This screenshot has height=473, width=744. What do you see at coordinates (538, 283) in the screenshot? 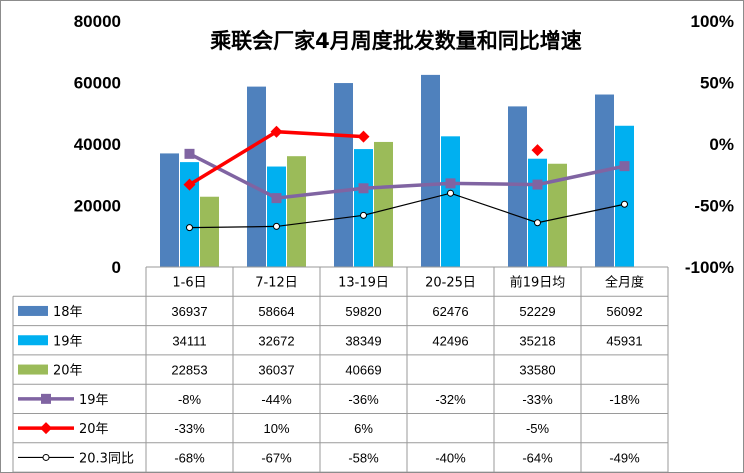
I see `category-label: 前19日均` at bounding box center [538, 283].